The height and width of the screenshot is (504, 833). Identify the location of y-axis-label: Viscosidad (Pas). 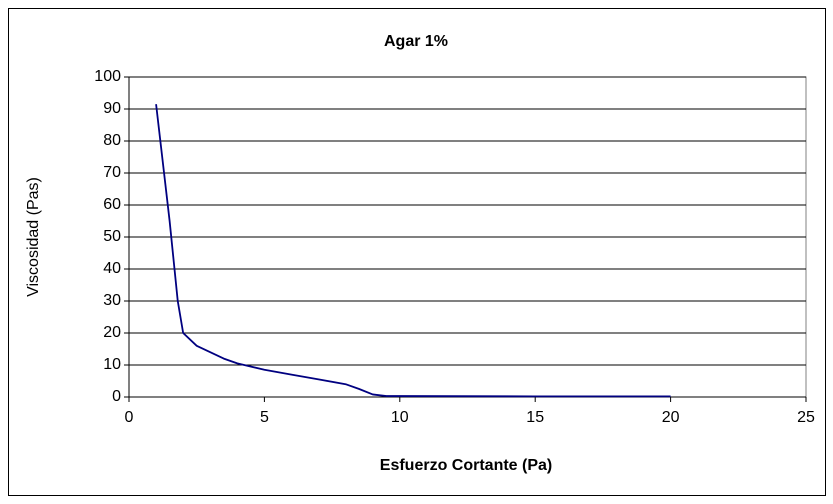
(33, 237).